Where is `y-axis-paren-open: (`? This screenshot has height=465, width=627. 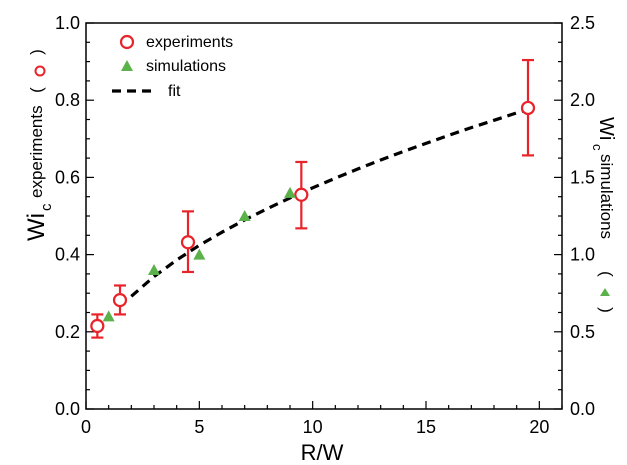
y-axis-paren-open: ( is located at coordinates (36, 90).